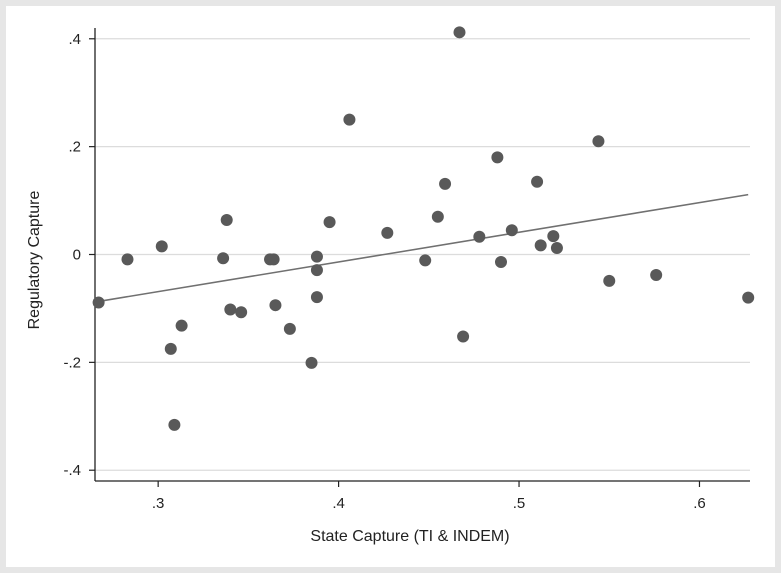 This screenshot has height=573, width=781. What do you see at coordinates (158, 503) in the screenshot?
I see `x-tick-label: .3` at bounding box center [158, 503].